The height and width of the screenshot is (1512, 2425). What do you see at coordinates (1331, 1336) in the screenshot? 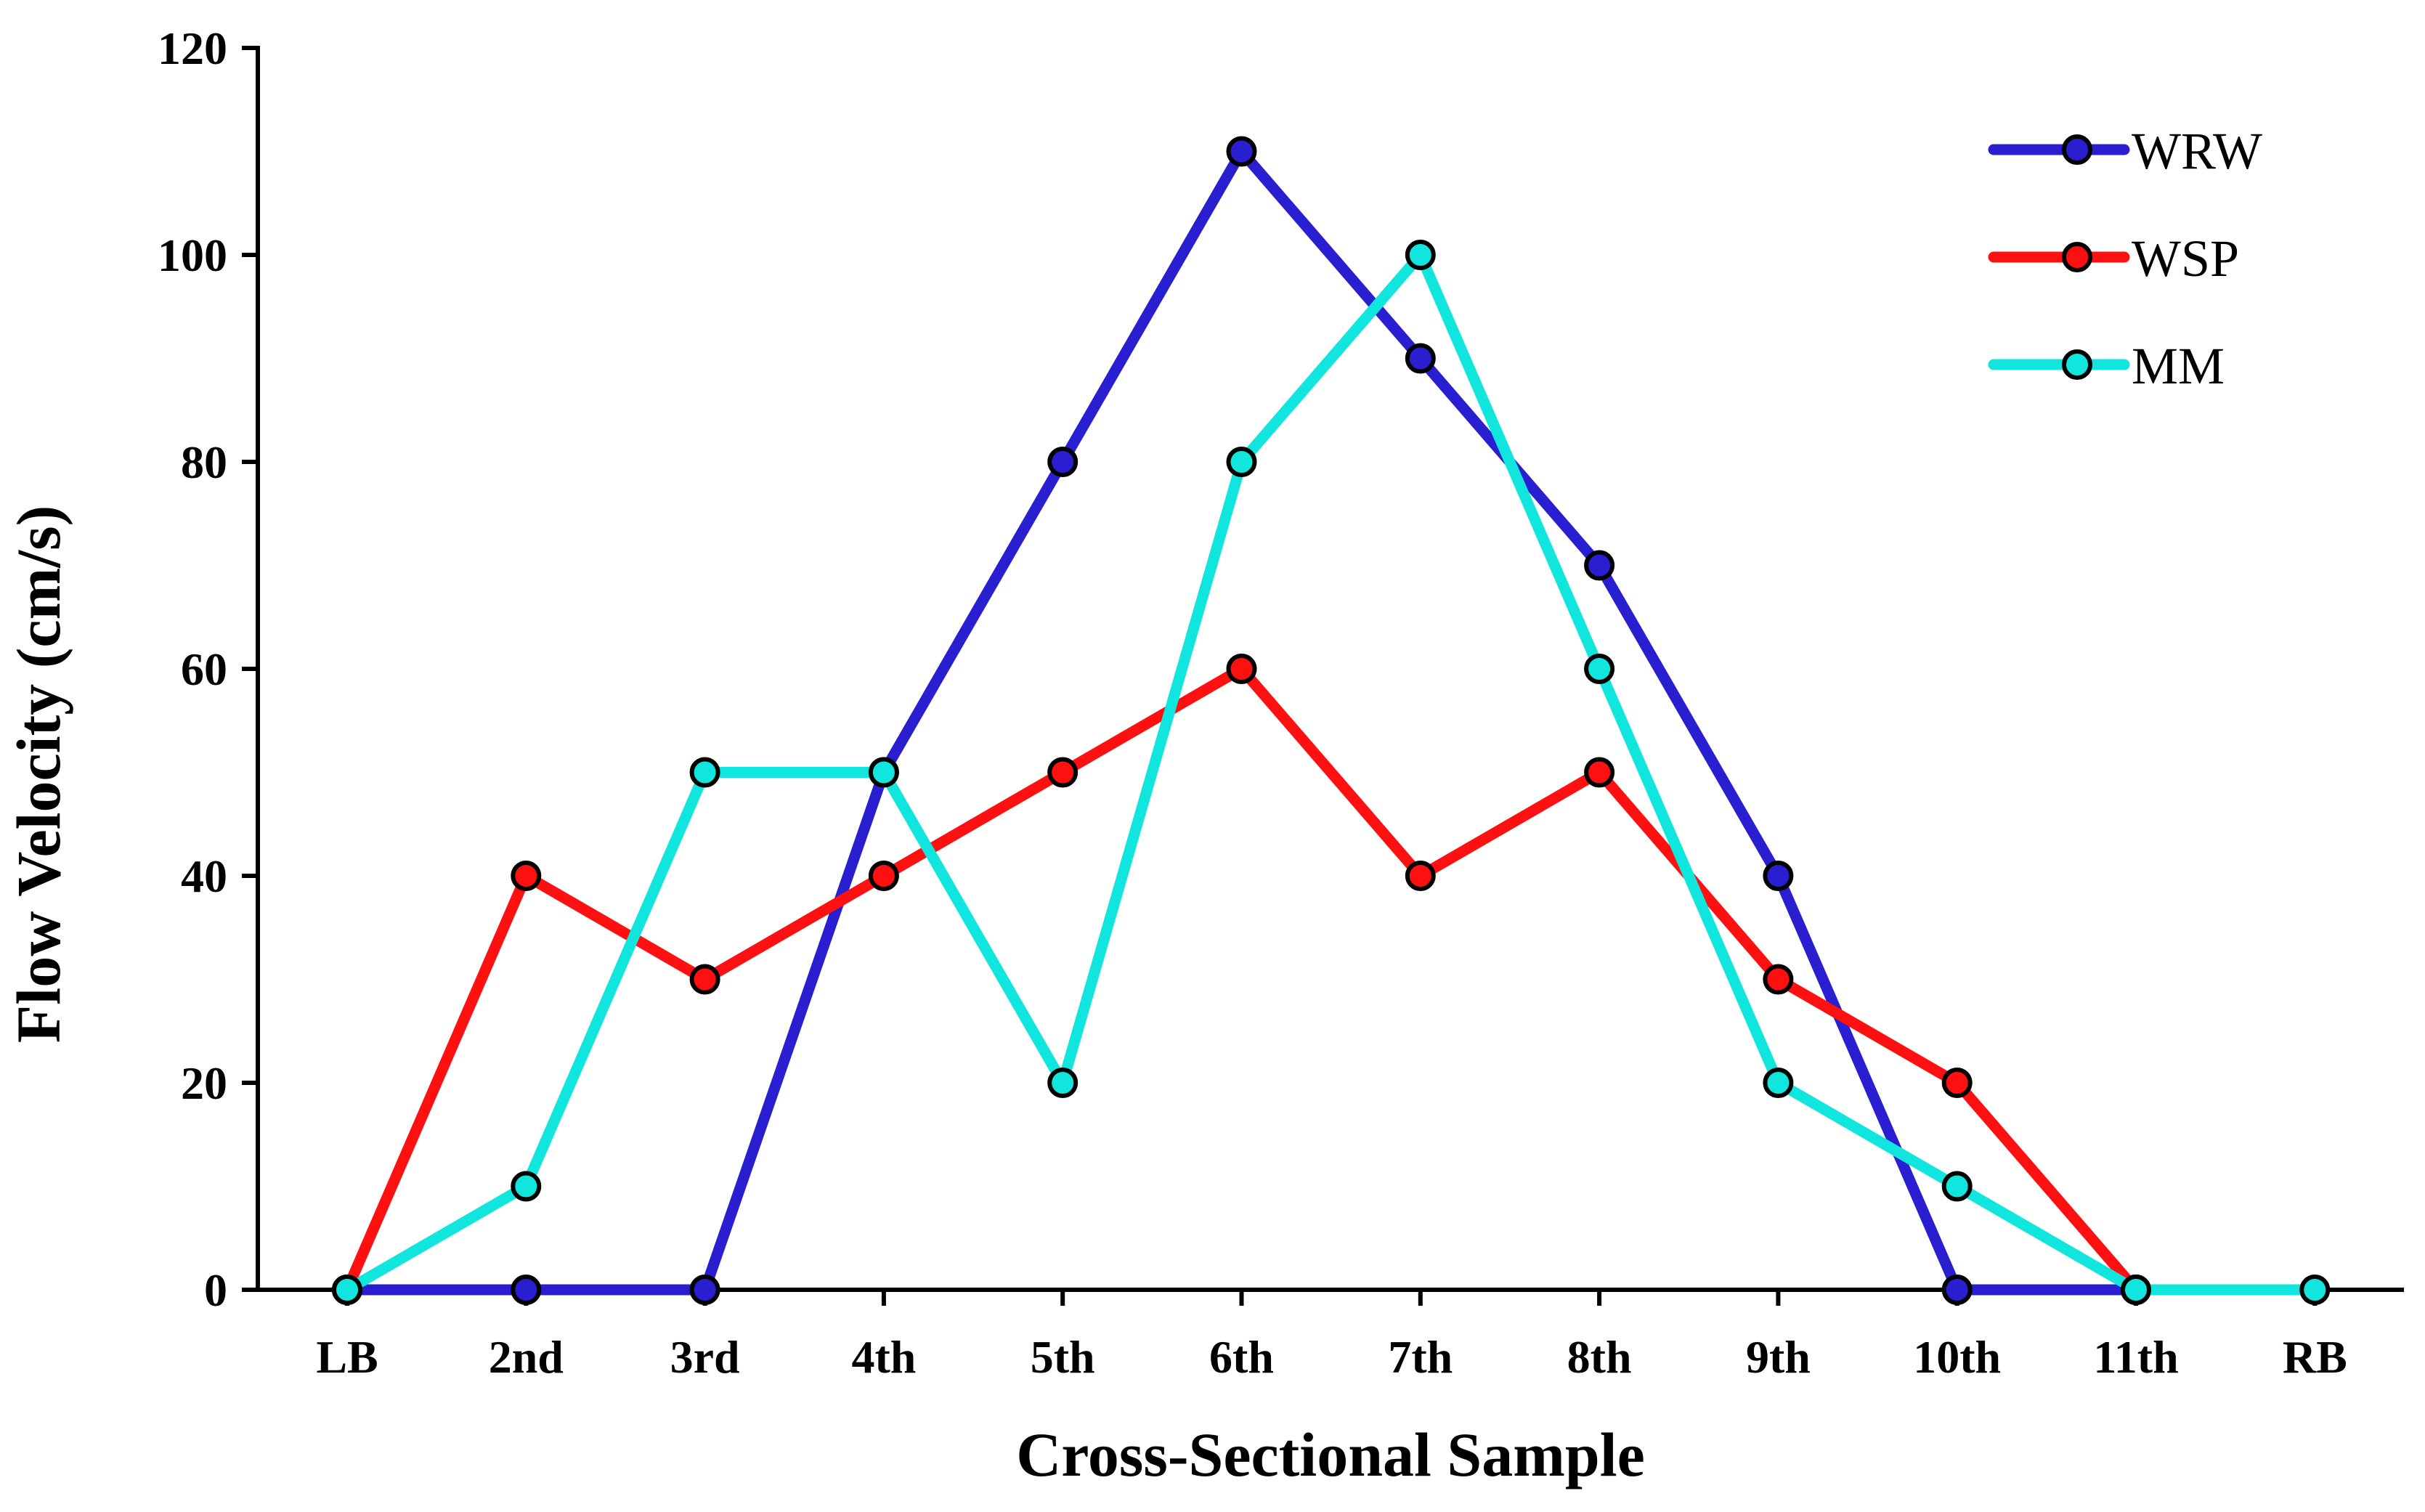
I see `x-ticks: LB 2nd 3rd 4th 5th 6th 7th 8th 9th 10th 11th RB` at bounding box center [1331, 1336].